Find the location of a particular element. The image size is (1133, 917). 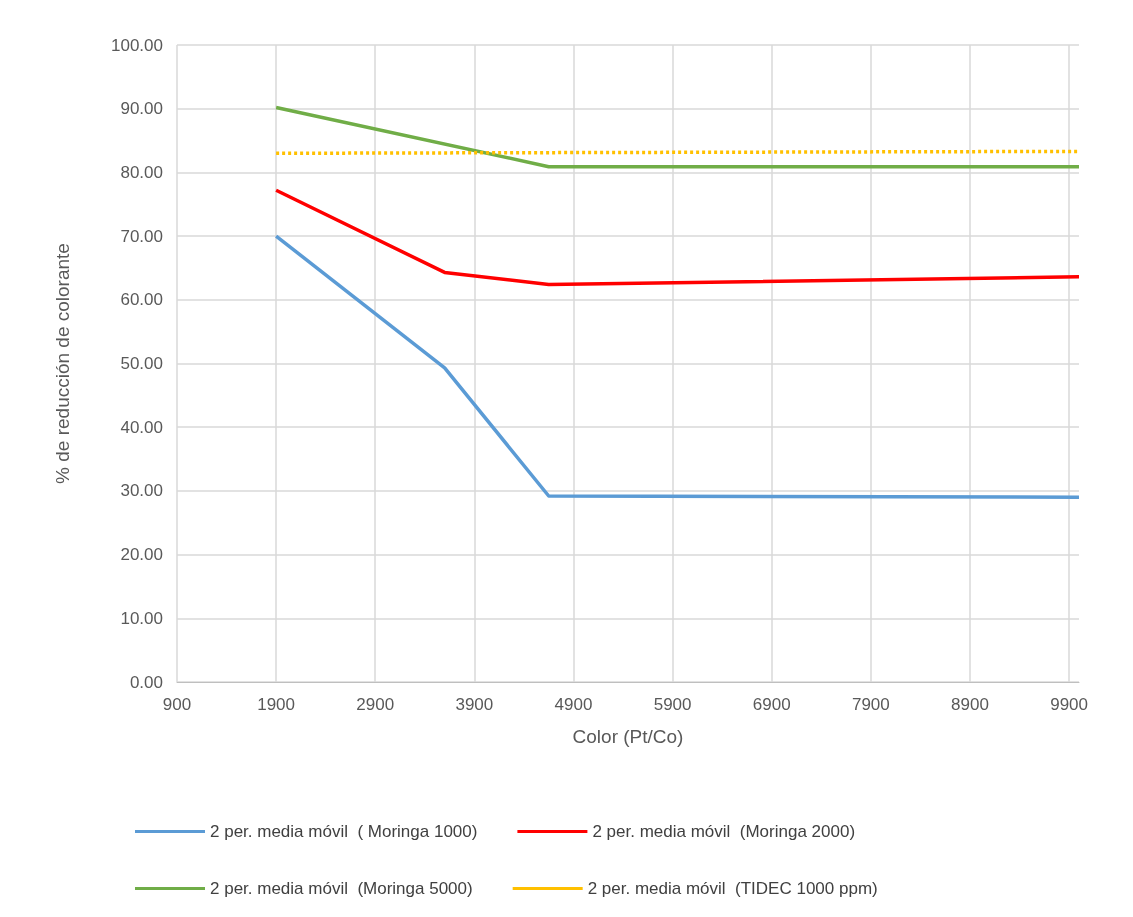

y-tick-label: 30.00 is located at coordinates (141, 491).